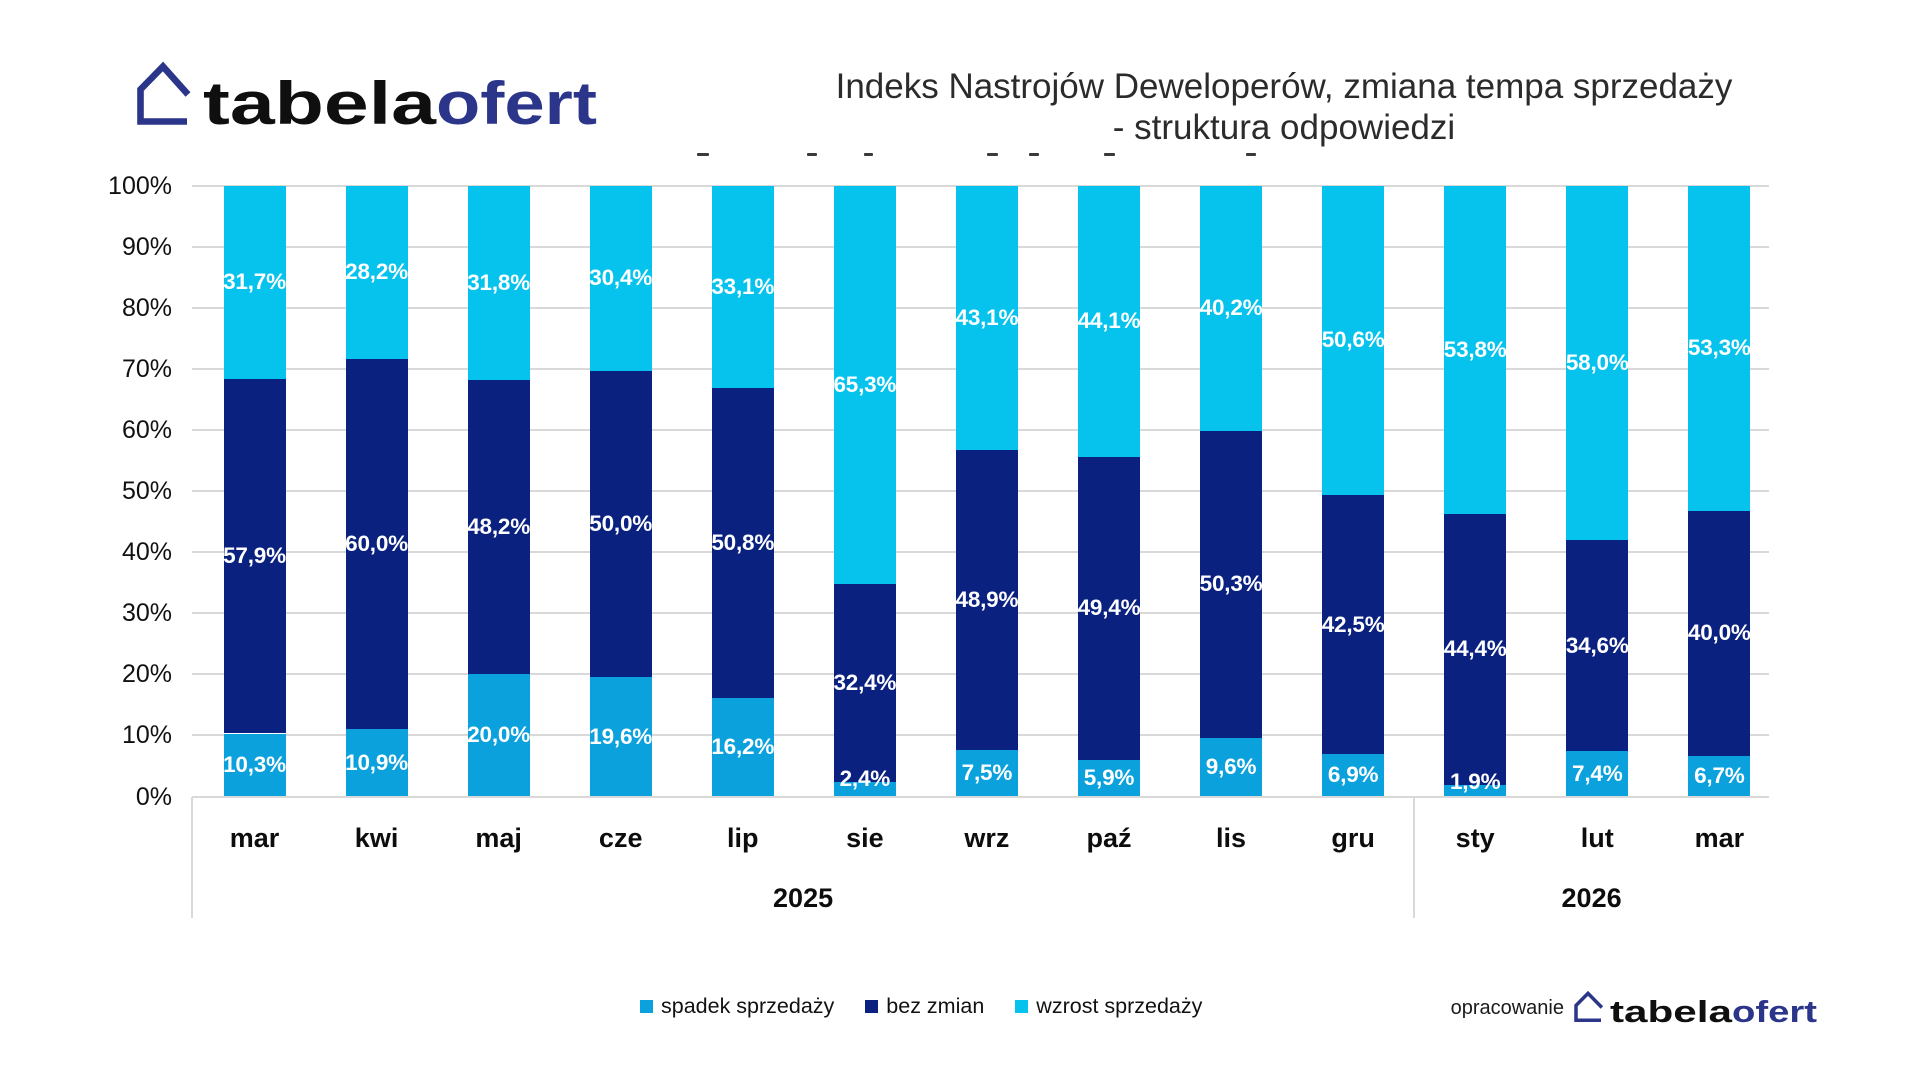 The height and width of the screenshot is (1080, 1920). Describe the element at coordinates (320, 102) in the screenshot. I see `brand-text-black: tabela` at that location.